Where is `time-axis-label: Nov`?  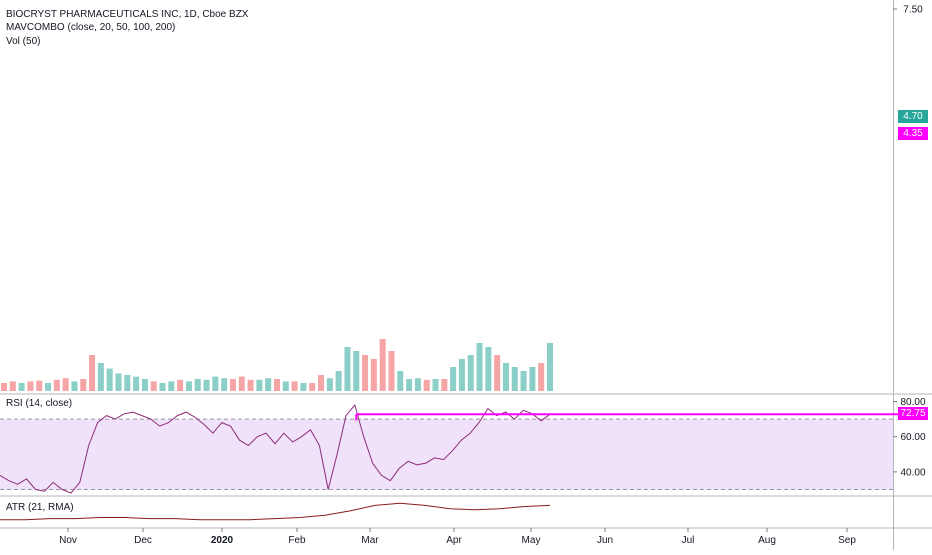
time-axis-label: Nov is located at coordinates (68, 540).